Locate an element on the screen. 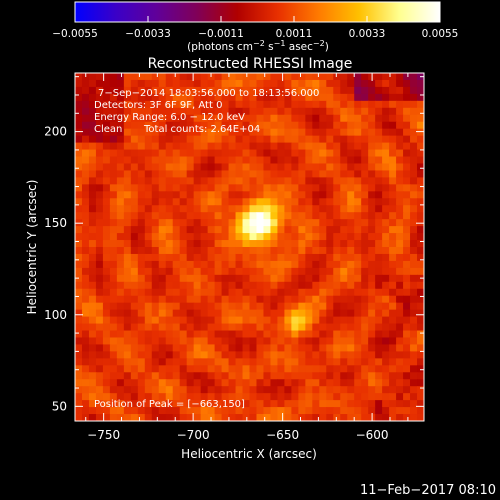 The image size is (500, 500). annotation-time: 7−Sep−2014 18:03:56.000 to 18:13:56.000 is located at coordinates (208, 93).